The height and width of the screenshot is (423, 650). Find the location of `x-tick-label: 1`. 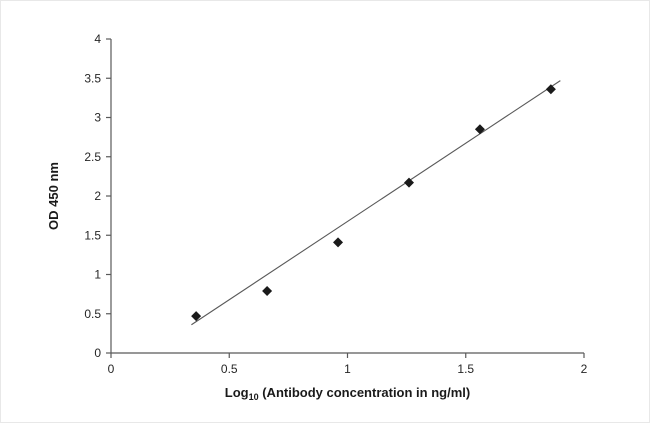

x-tick-label: 1 is located at coordinates (347, 369).